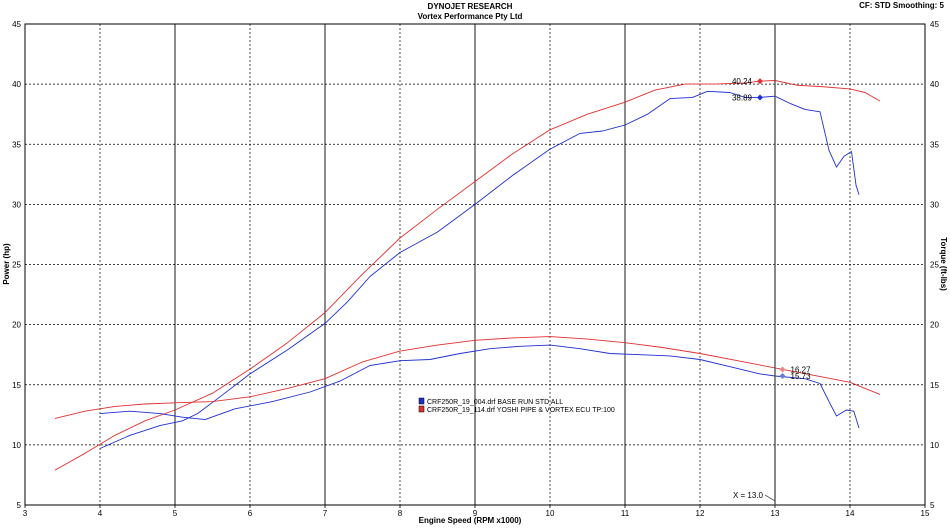 This screenshot has height=530, width=950. I want to click on y-tick-label-left: 30, so click(16, 204).